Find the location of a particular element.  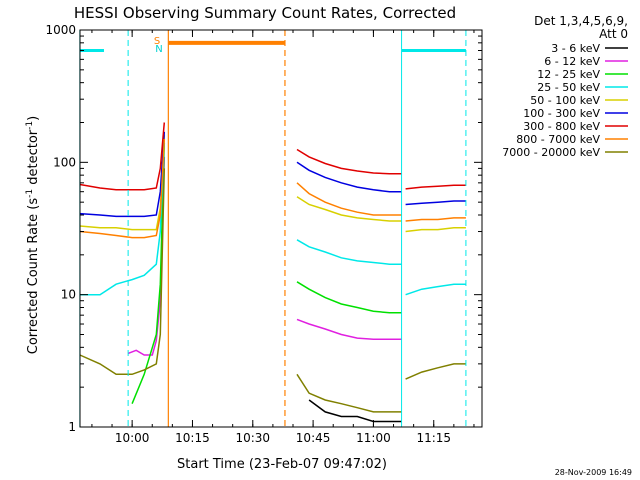

saa-label: S is located at coordinates (157, 41).